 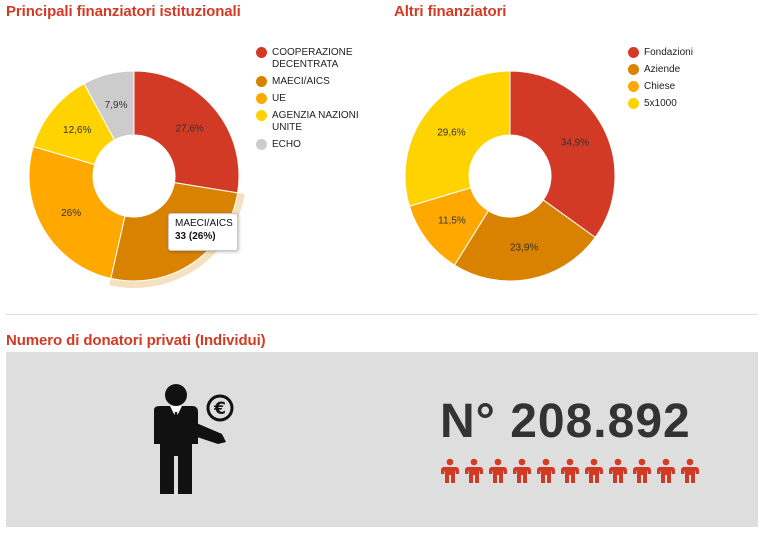 I want to click on chart2-legend-item-3: 5x1000, so click(x=683, y=104).